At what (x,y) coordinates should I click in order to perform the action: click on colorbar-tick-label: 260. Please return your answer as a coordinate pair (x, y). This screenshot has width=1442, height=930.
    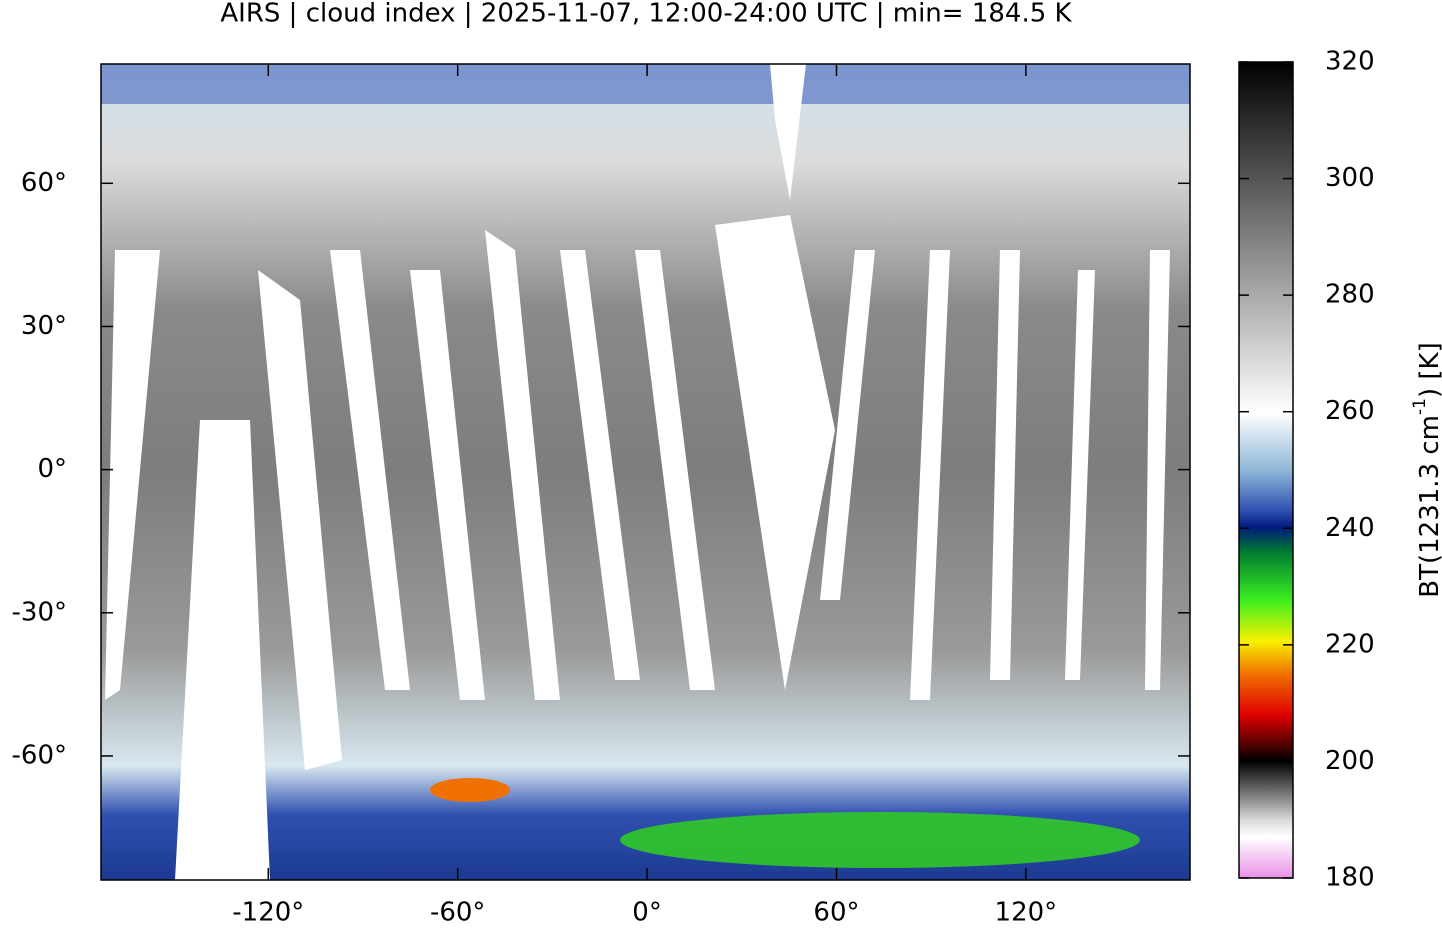
    Looking at the image, I should click on (1350, 411).